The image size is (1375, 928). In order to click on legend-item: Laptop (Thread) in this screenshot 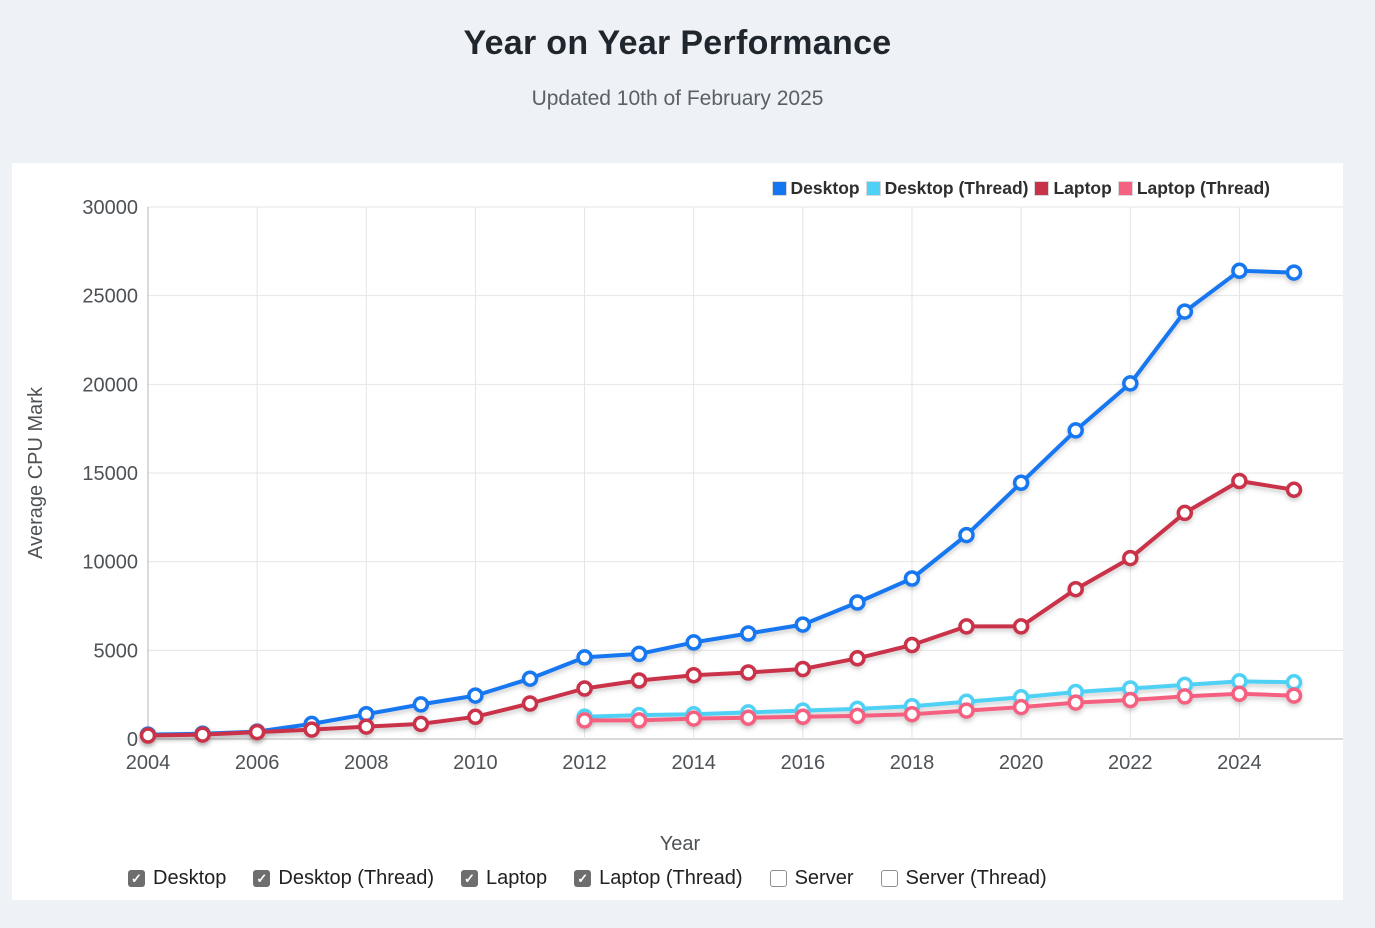, I will do `click(1193, 188)`.